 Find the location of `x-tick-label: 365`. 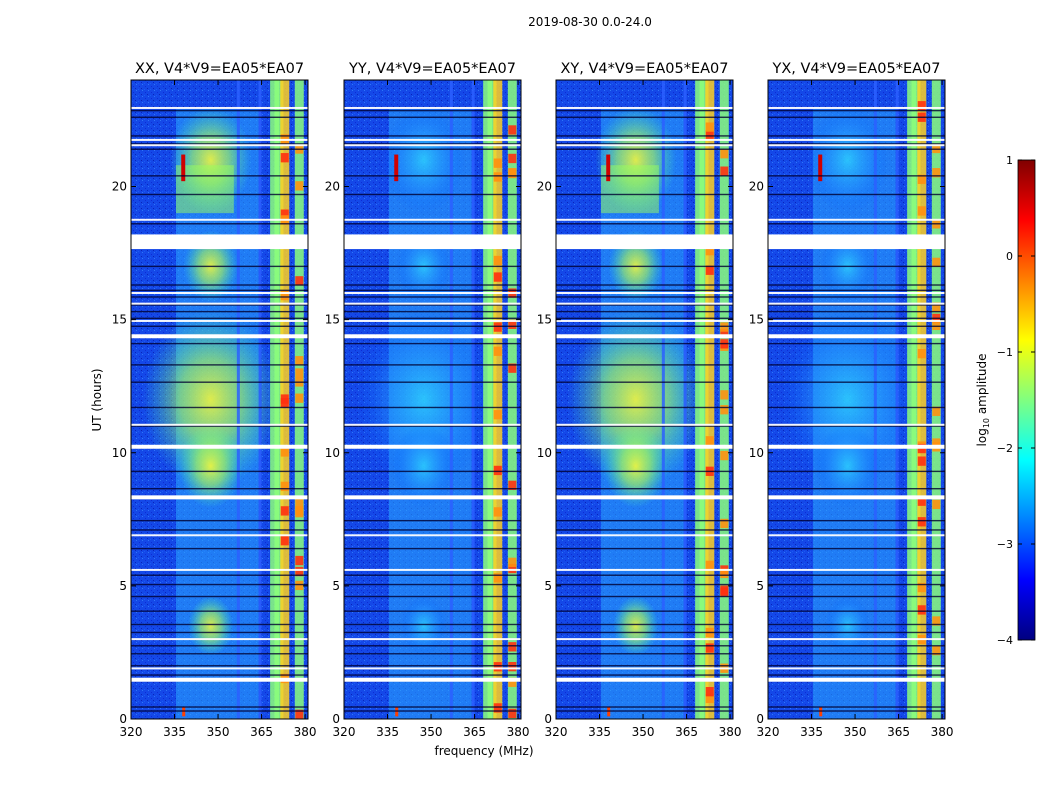

x-tick-label: 365 is located at coordinates (261, 732).